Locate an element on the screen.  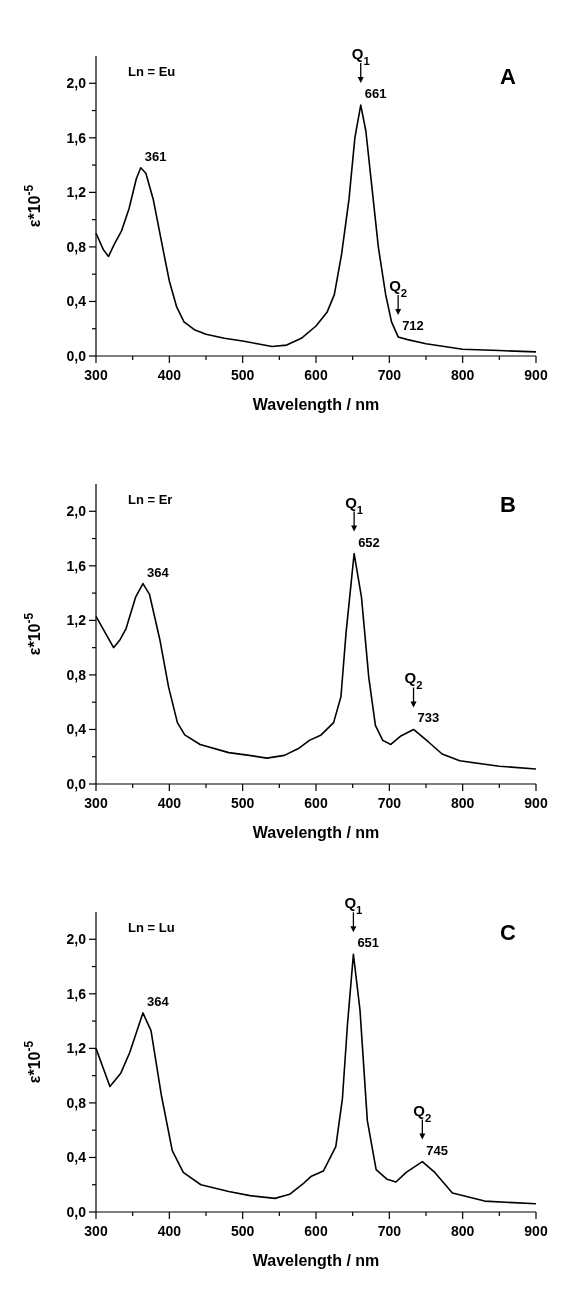
annotation: Ln = Eu is located at coordinates (152, 71).